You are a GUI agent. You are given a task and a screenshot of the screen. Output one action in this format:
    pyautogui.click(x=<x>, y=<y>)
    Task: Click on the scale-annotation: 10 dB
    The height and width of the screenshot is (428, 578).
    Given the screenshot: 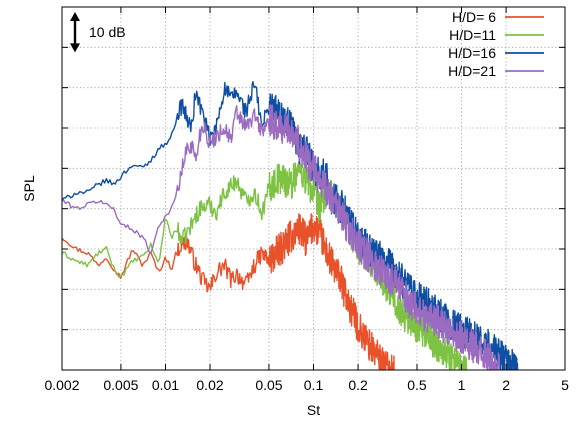 What is the action you would take?
    pyautogui.click(x=98, y=32)
    